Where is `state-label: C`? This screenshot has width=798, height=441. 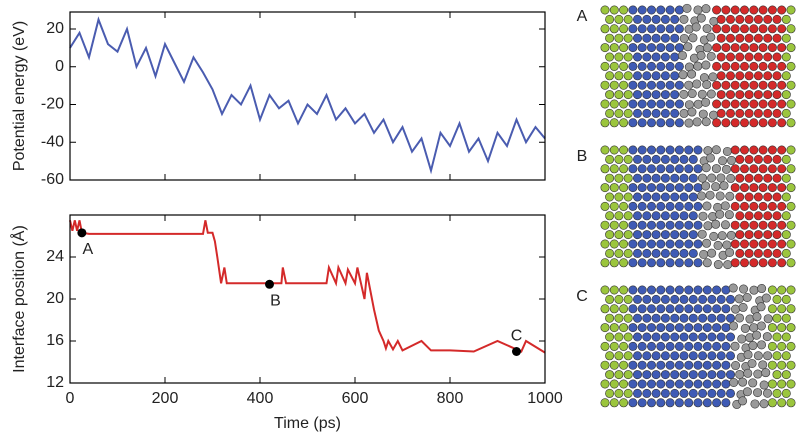
state-label: C is located at coordinates (517, 336).